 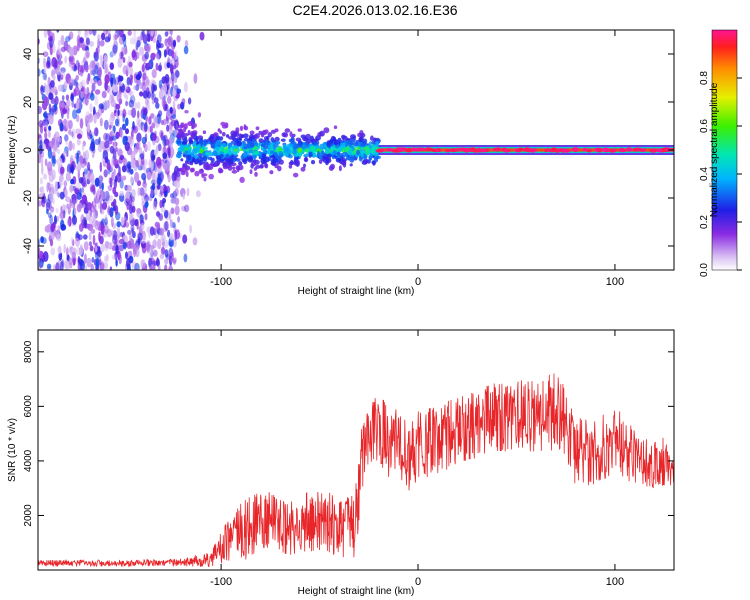 I want to click on colorbar-label: Normalized spectral amplitude, so click(x=714, y=149).